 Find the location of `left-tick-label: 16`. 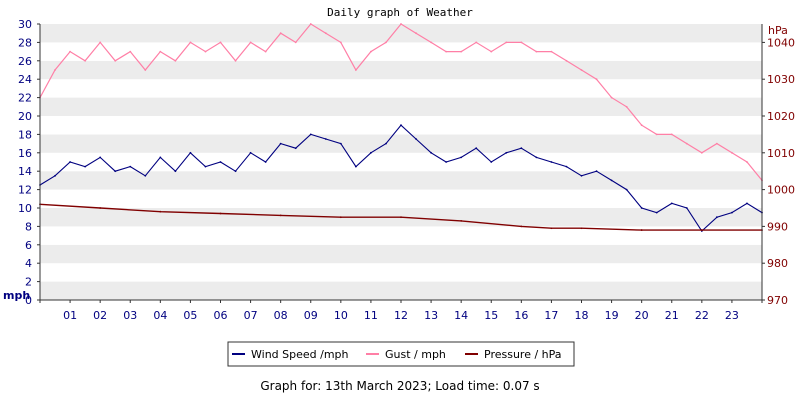

left-tick-label: 16 is located at coordinates (25, 153).